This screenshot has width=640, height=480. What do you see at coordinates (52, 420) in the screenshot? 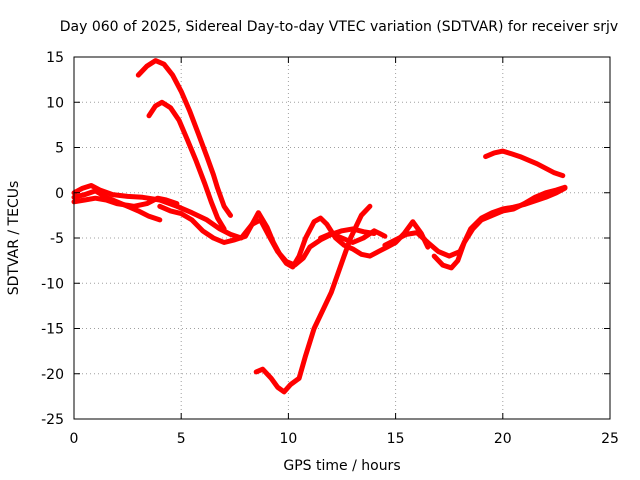
I see `y-tick-label: -25` at bounding box center [52, 420].